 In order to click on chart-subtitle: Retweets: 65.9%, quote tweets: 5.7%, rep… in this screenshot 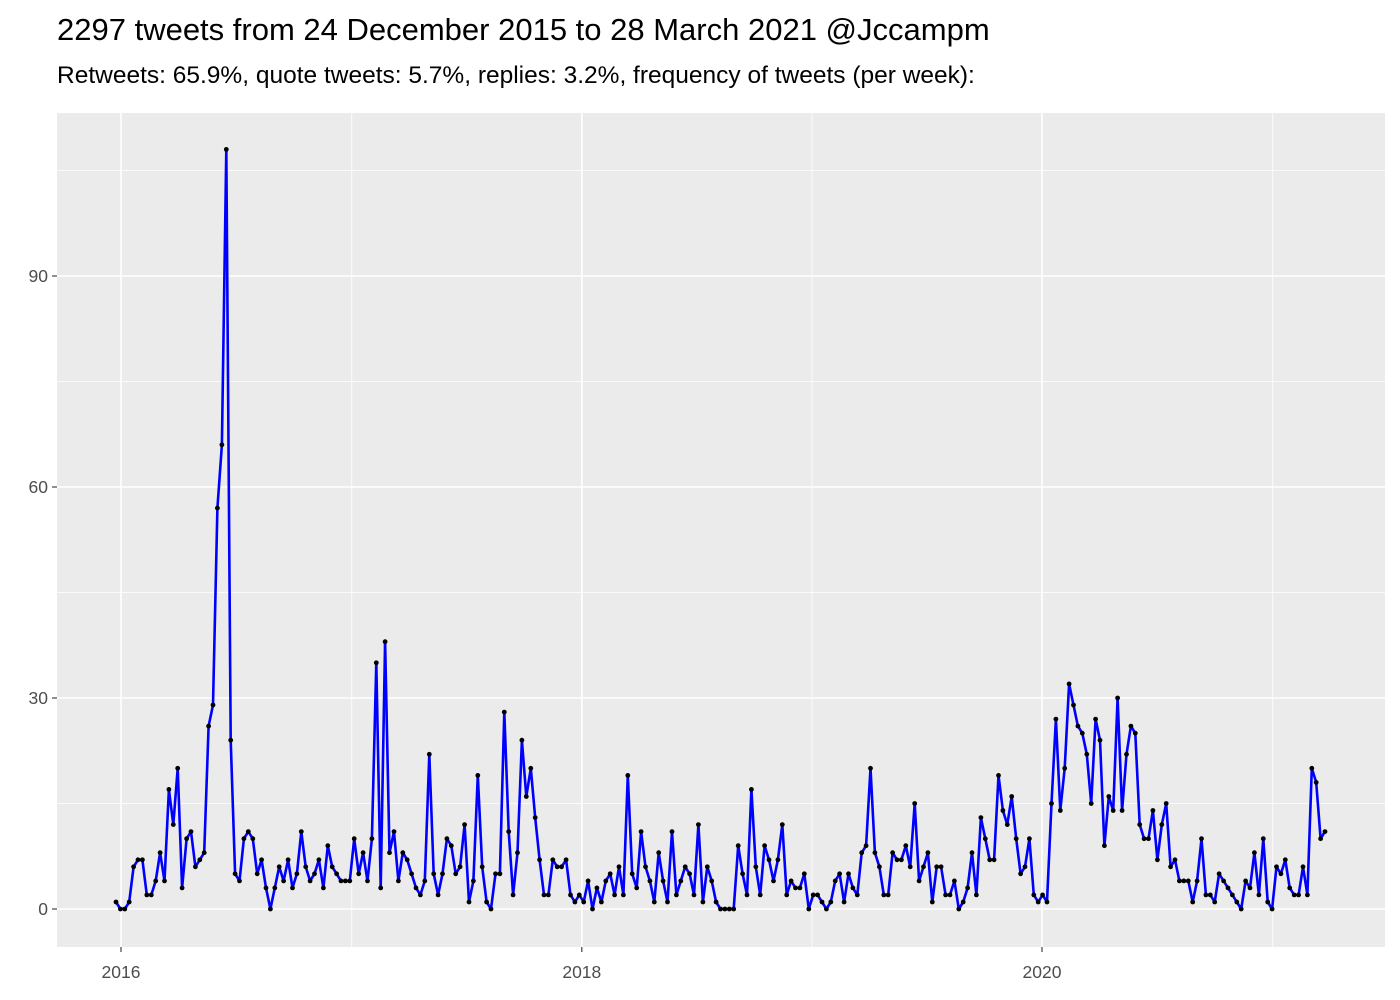, I will do `click(516, 75)`.